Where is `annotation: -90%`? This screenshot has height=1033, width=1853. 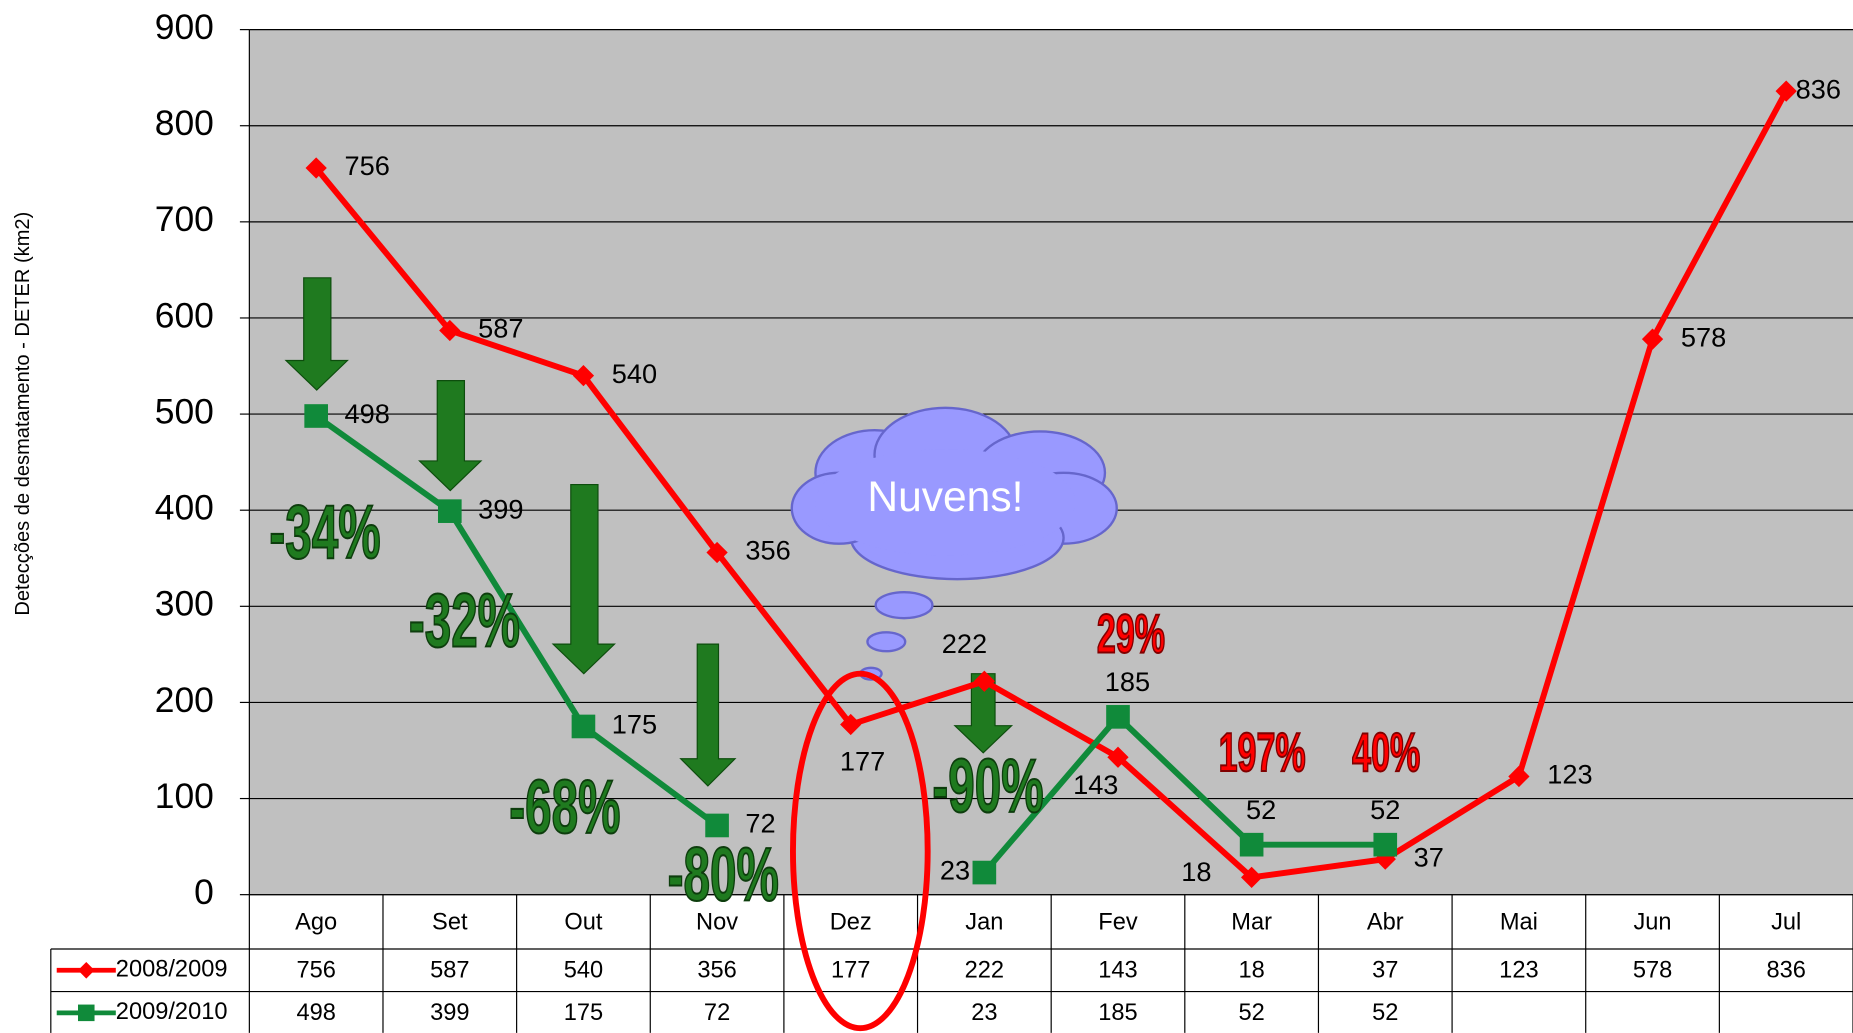 annotation: -90% is located at coordinates (987, 787).